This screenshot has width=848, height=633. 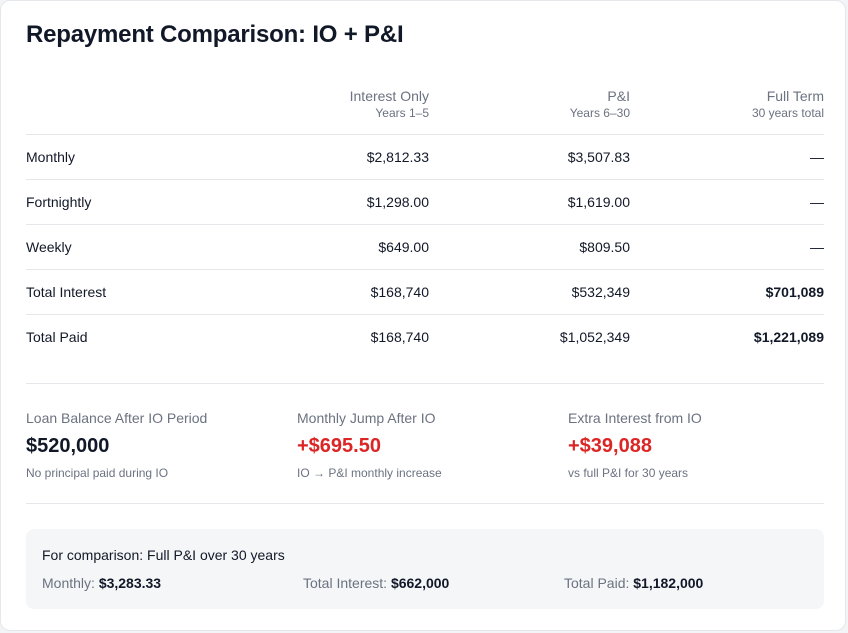 I want to click on p-and-i-value: $809.50, so click(x=604, y=246).